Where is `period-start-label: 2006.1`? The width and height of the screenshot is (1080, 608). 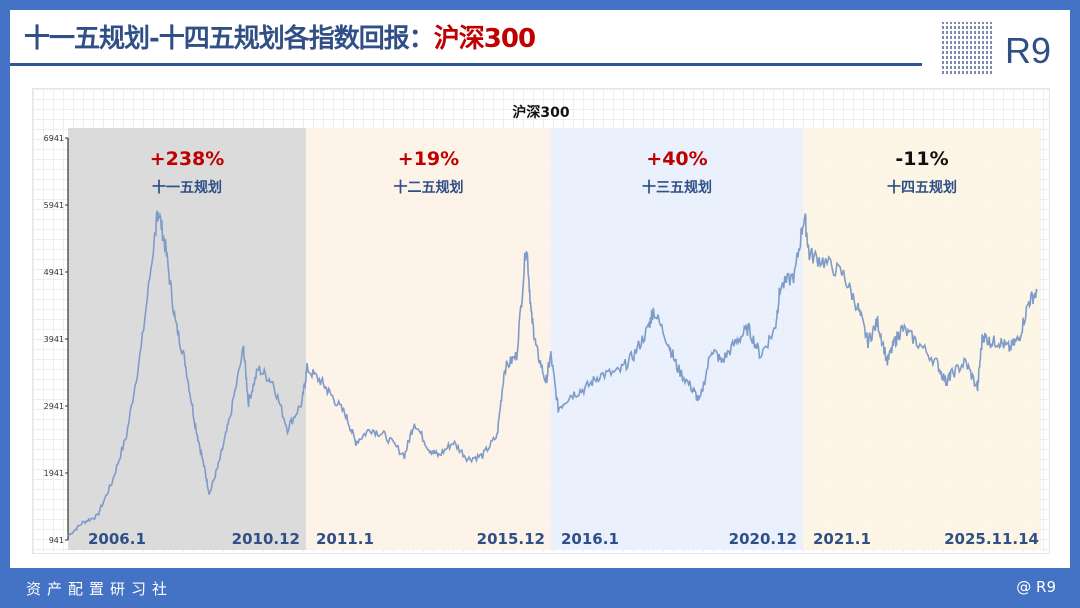 period-start-label: 2006.1 is located at coordinates (117, 539).